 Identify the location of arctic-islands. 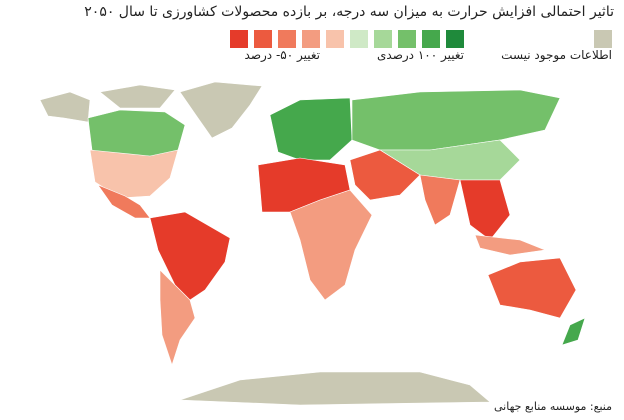
(137, 96).